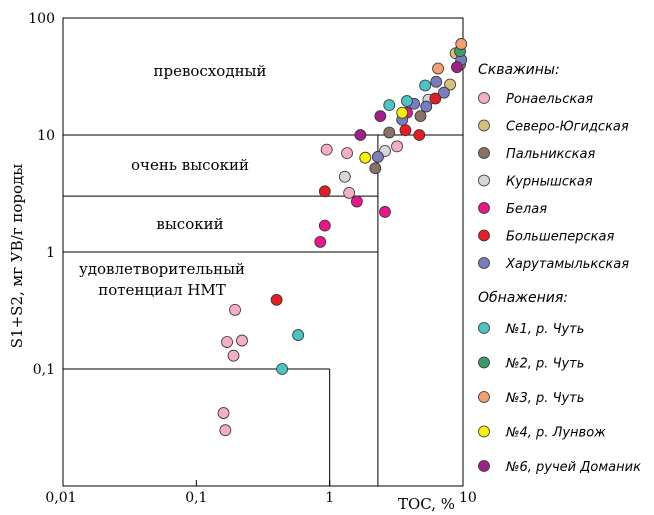  I want to click on legend-entry: Белая, so click(526, 209).